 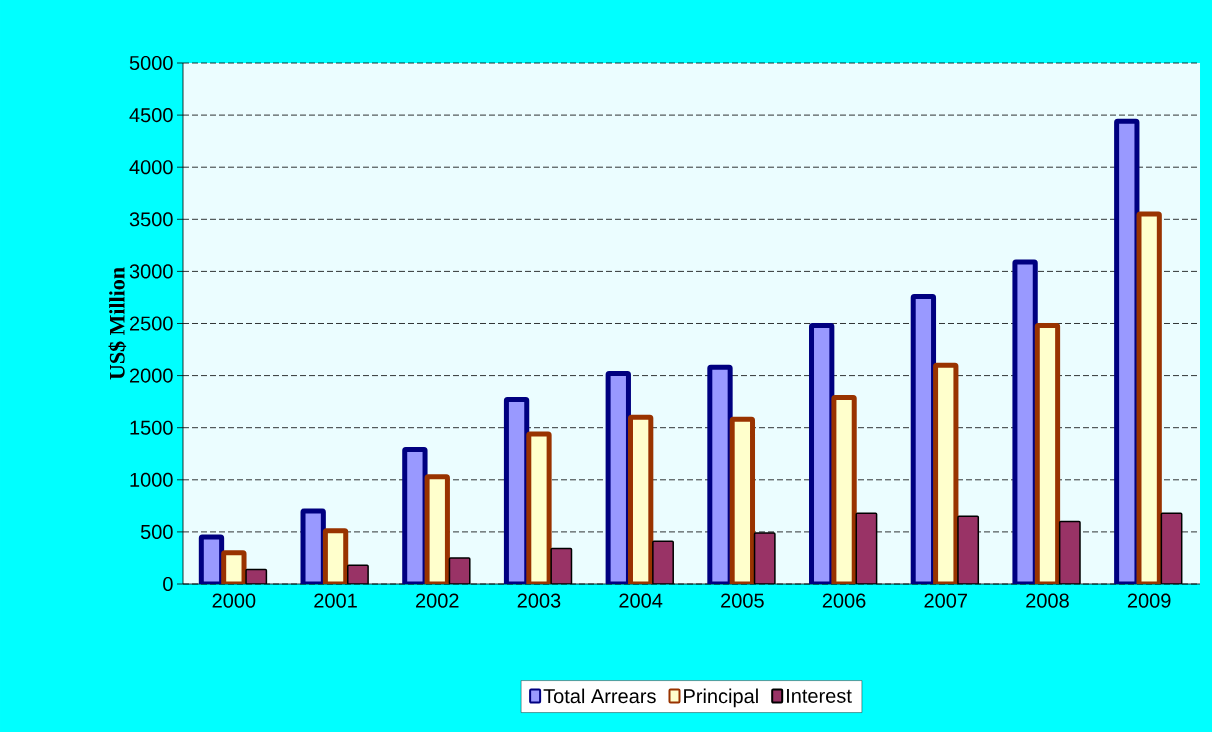 I want to click on legend-label: Interest, so click(x=819, y=695).